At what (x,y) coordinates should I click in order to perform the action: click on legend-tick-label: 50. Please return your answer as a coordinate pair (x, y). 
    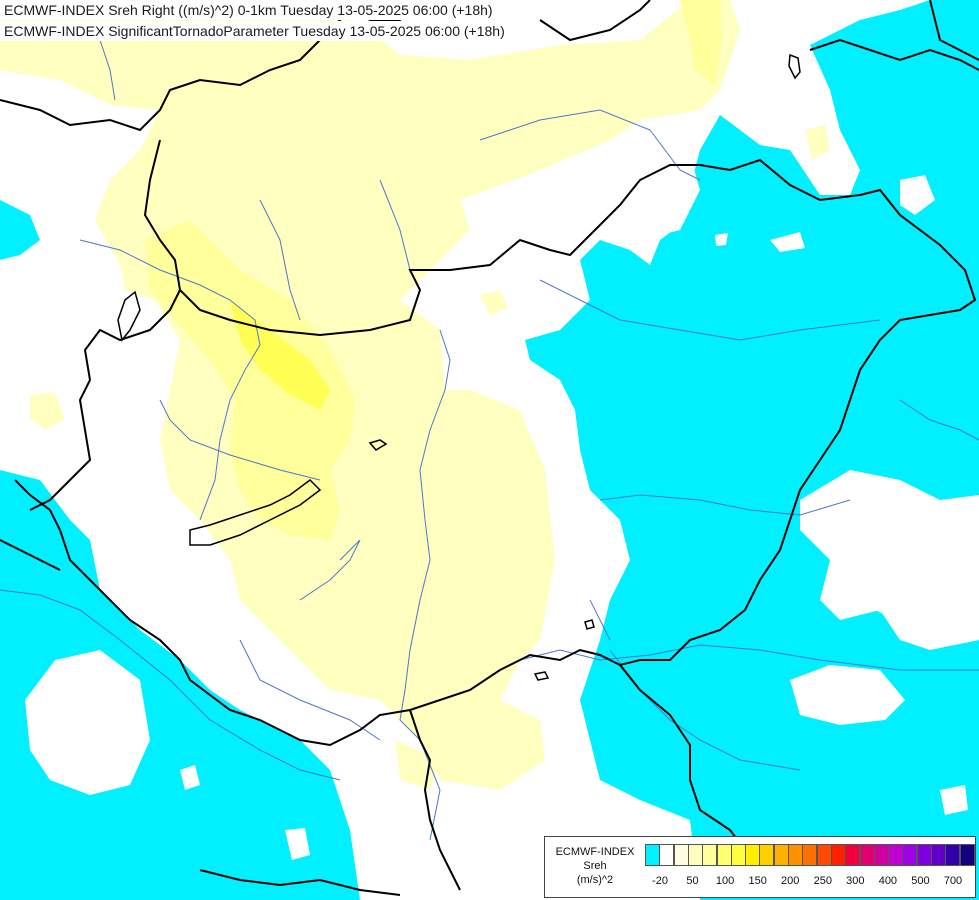
    Looking at the image, I should click on (692, 881).